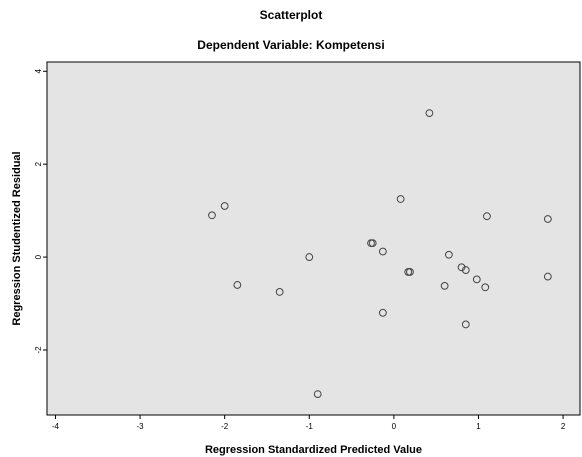 The height and width of the screenshot is (457, 582). What do you see at coordinates (291, 15) in the screenshot?
I see `chart-title: Scatterplot` at bounding box center [291, 15].